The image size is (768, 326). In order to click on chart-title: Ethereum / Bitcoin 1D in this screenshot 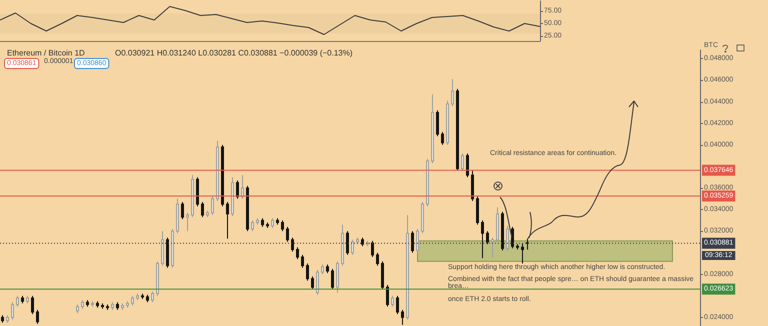, I will do `click(46, 53)`.